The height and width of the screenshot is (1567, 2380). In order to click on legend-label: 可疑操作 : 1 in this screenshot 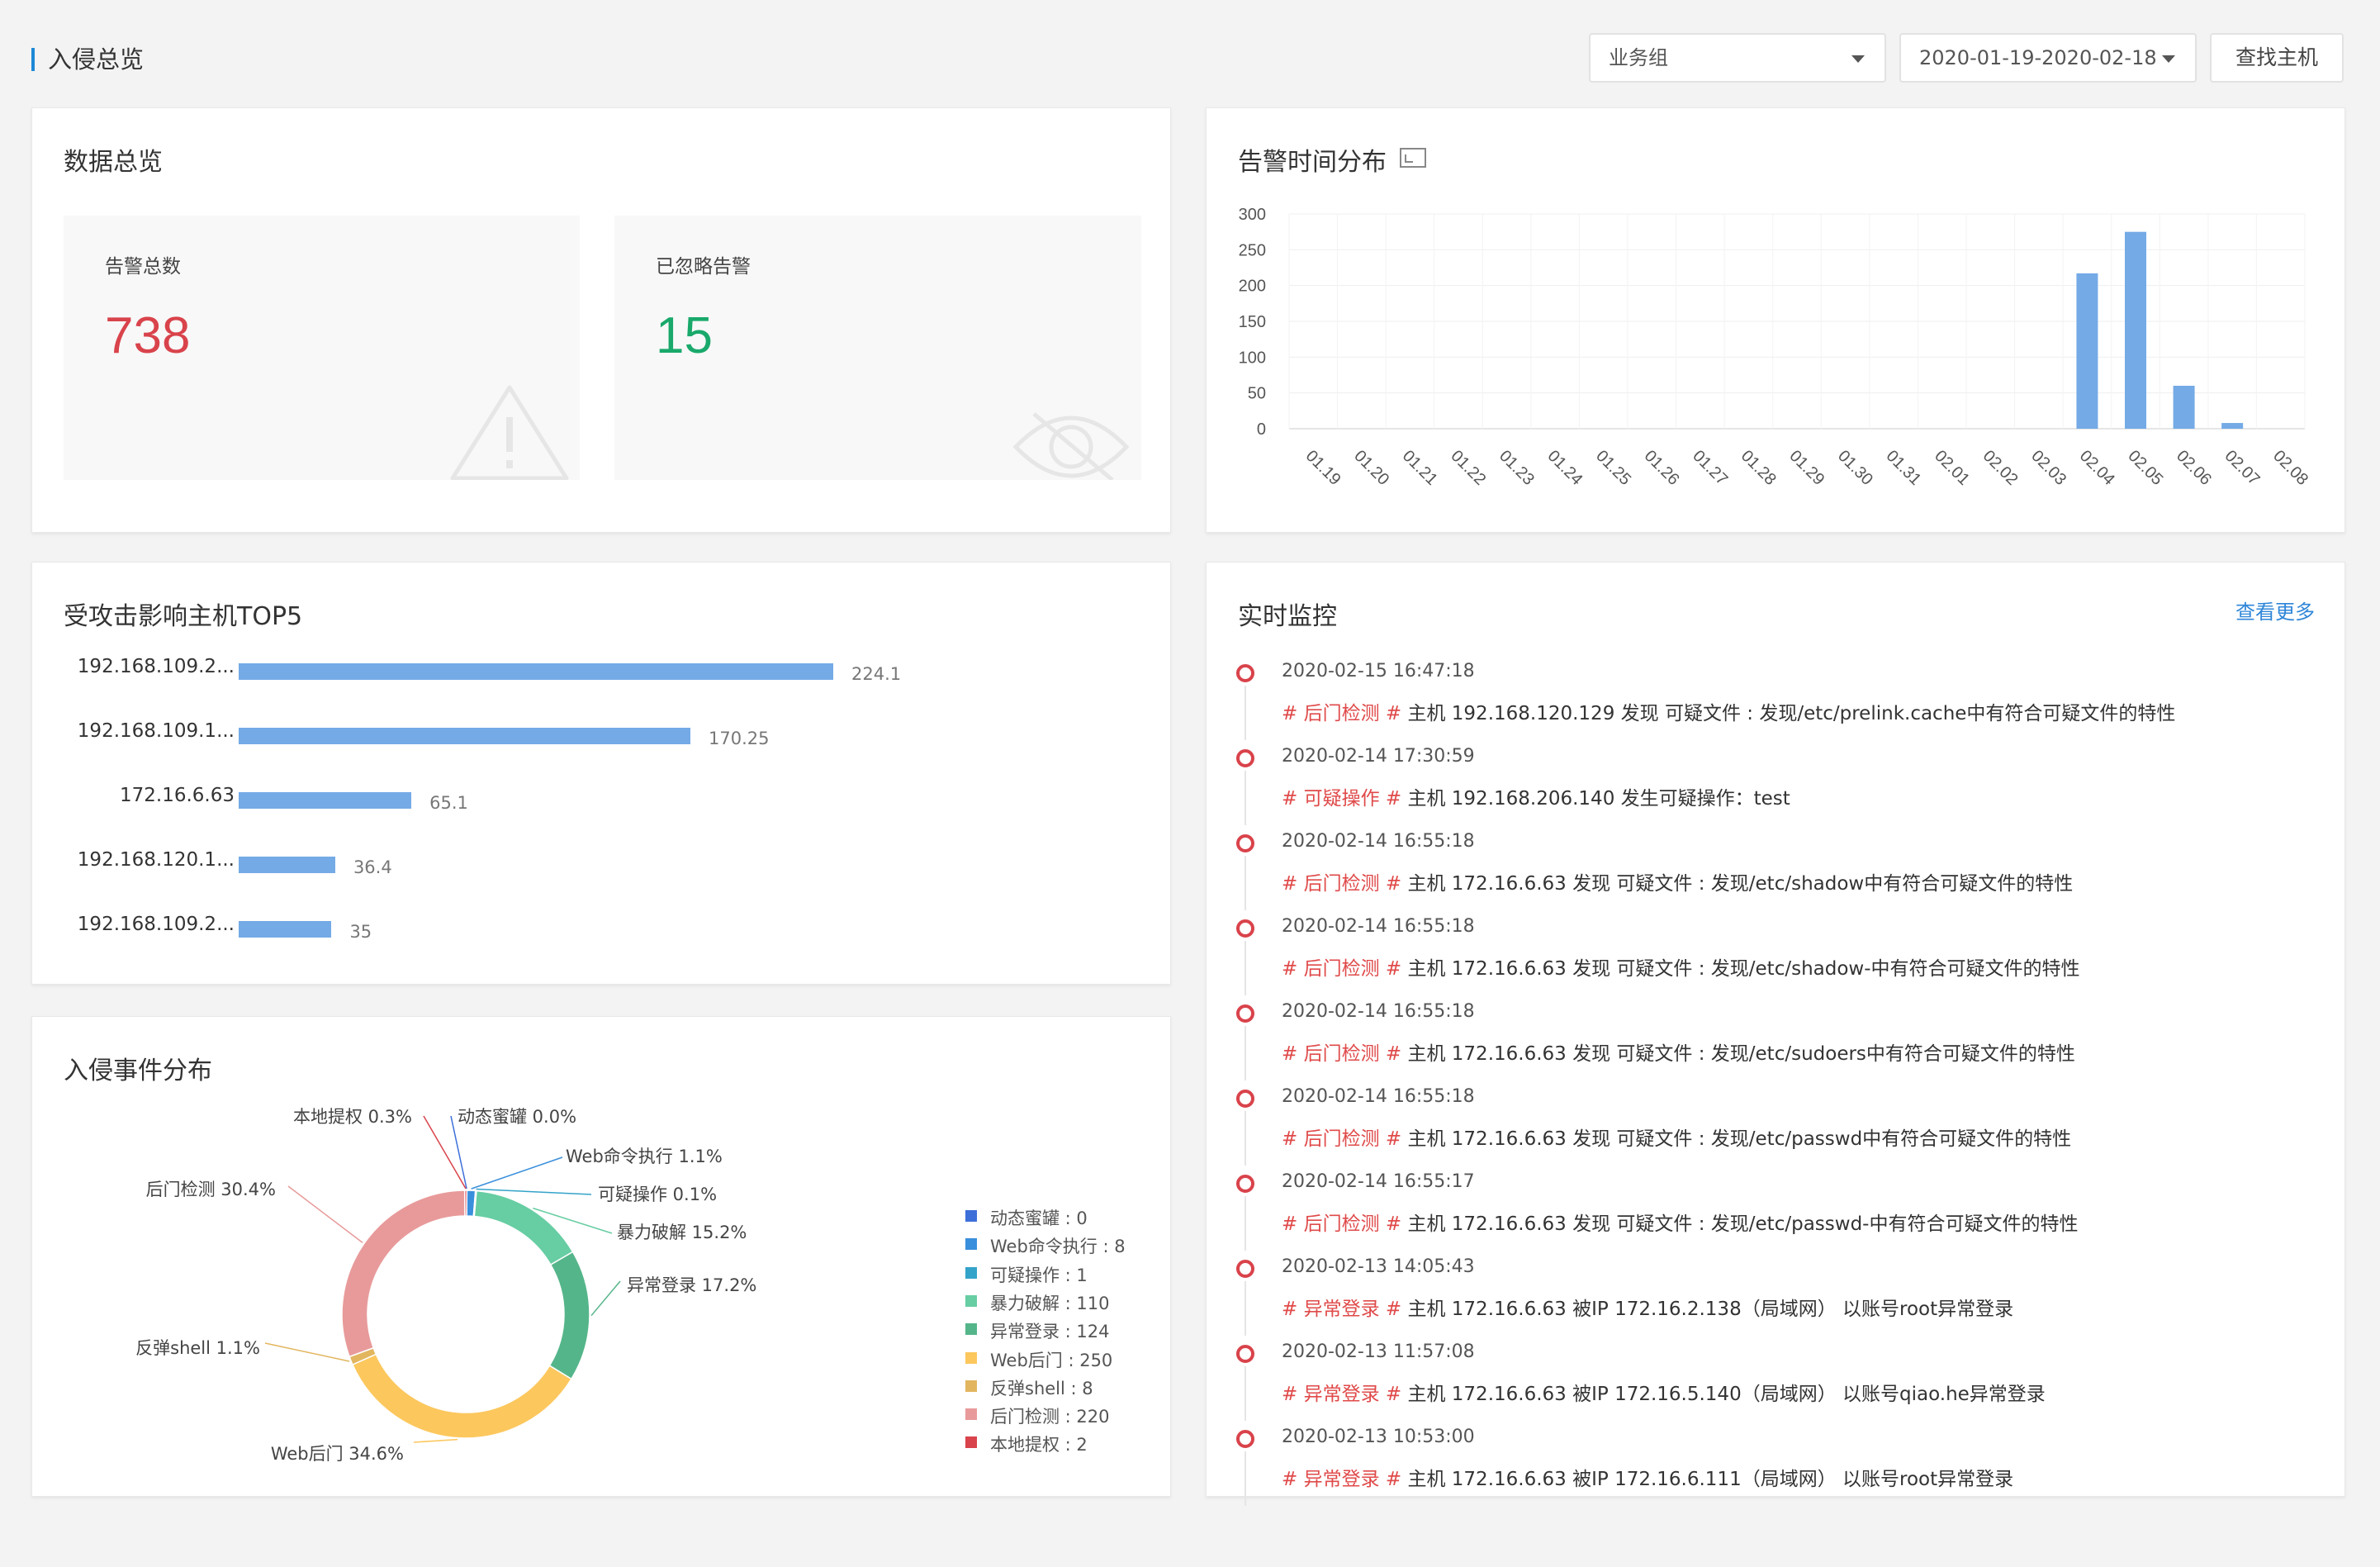, I will do `click(1039, 1275)`.